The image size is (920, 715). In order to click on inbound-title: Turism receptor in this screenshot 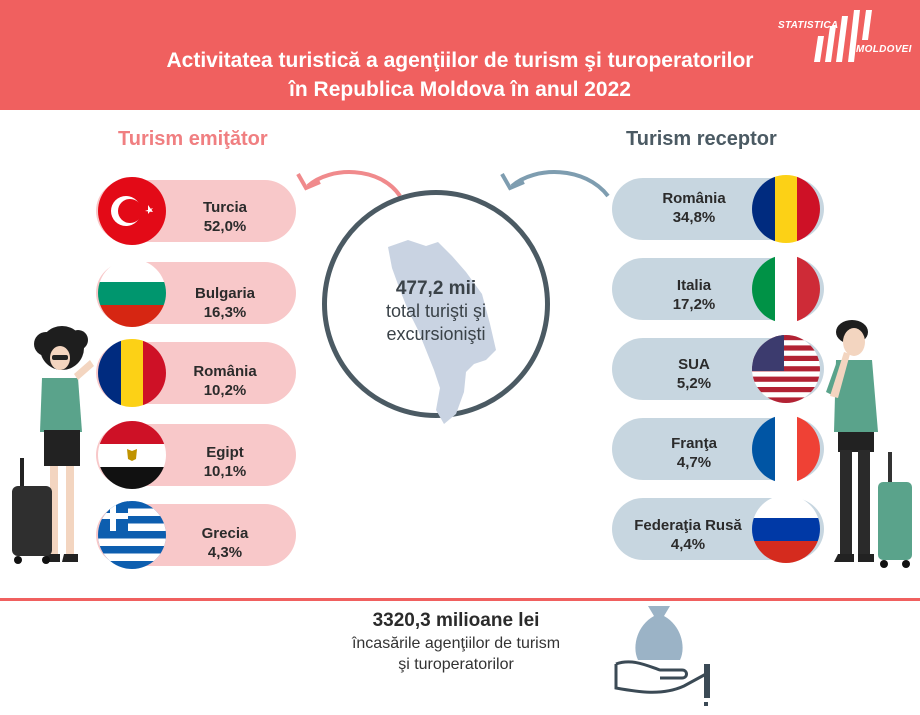, I will do `click(701, 139)`.